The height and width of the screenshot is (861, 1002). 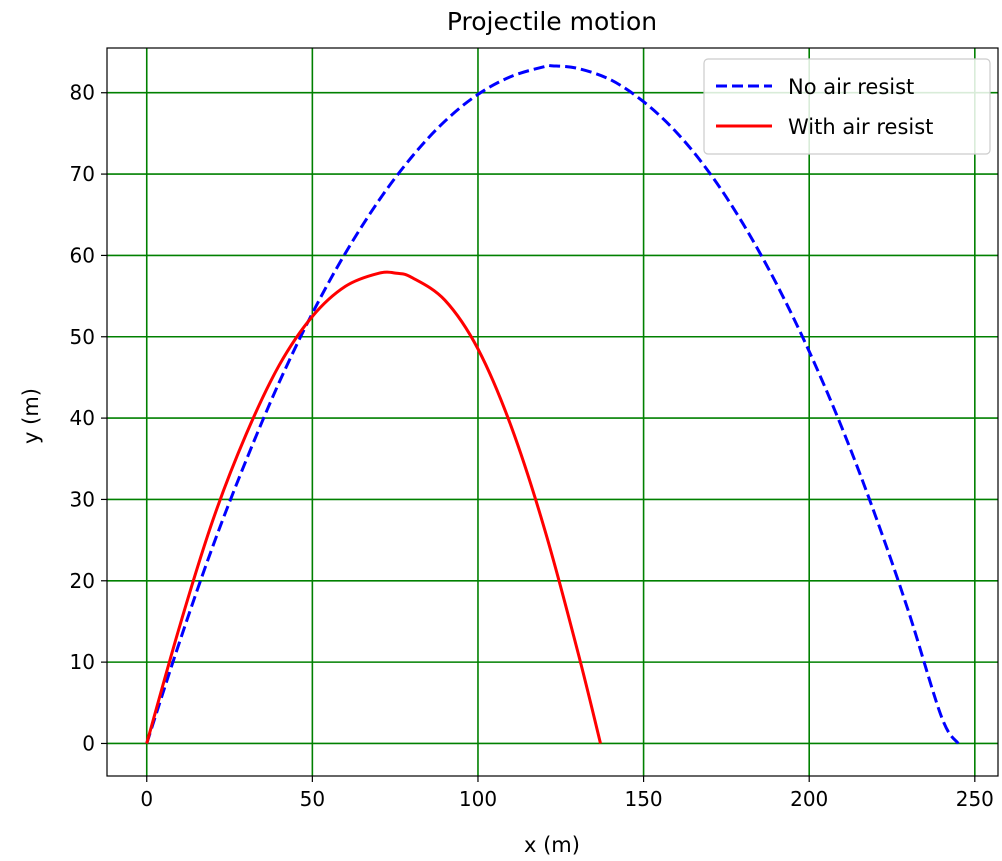 What do you see at coordinates (82, 174) in the screenshot?
I see `y-tick-label: 70` at bounding box center [82, 174].